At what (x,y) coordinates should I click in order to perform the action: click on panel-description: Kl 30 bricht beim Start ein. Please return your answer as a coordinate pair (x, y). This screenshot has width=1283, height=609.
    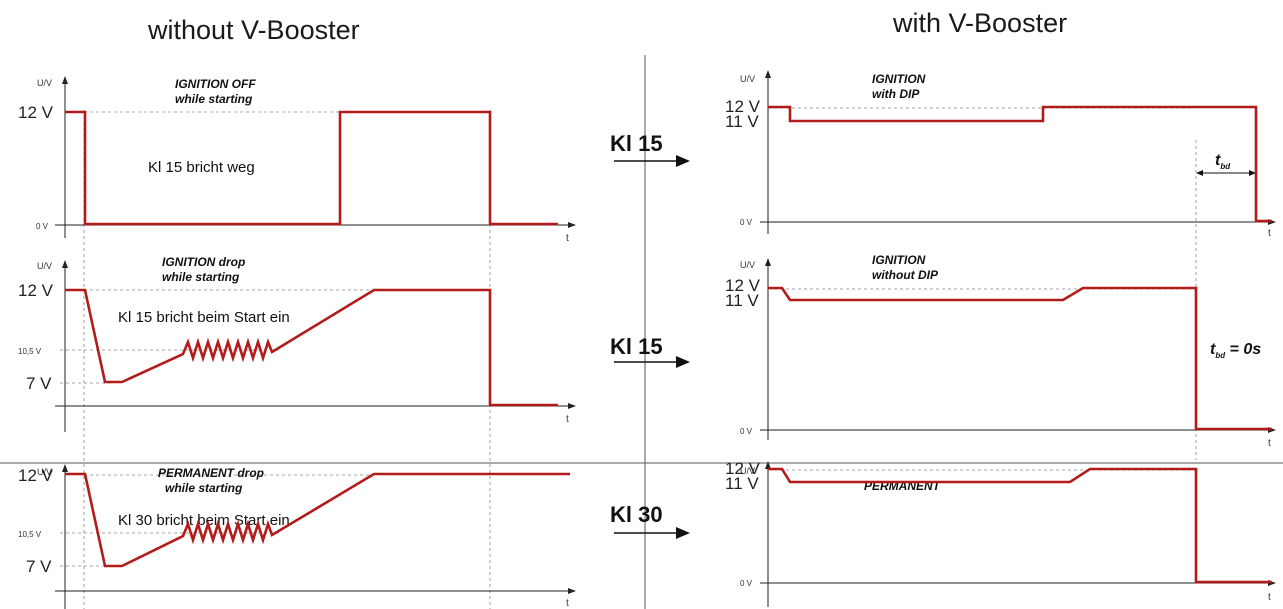
    Looking at the image, I should click on (204, 520).